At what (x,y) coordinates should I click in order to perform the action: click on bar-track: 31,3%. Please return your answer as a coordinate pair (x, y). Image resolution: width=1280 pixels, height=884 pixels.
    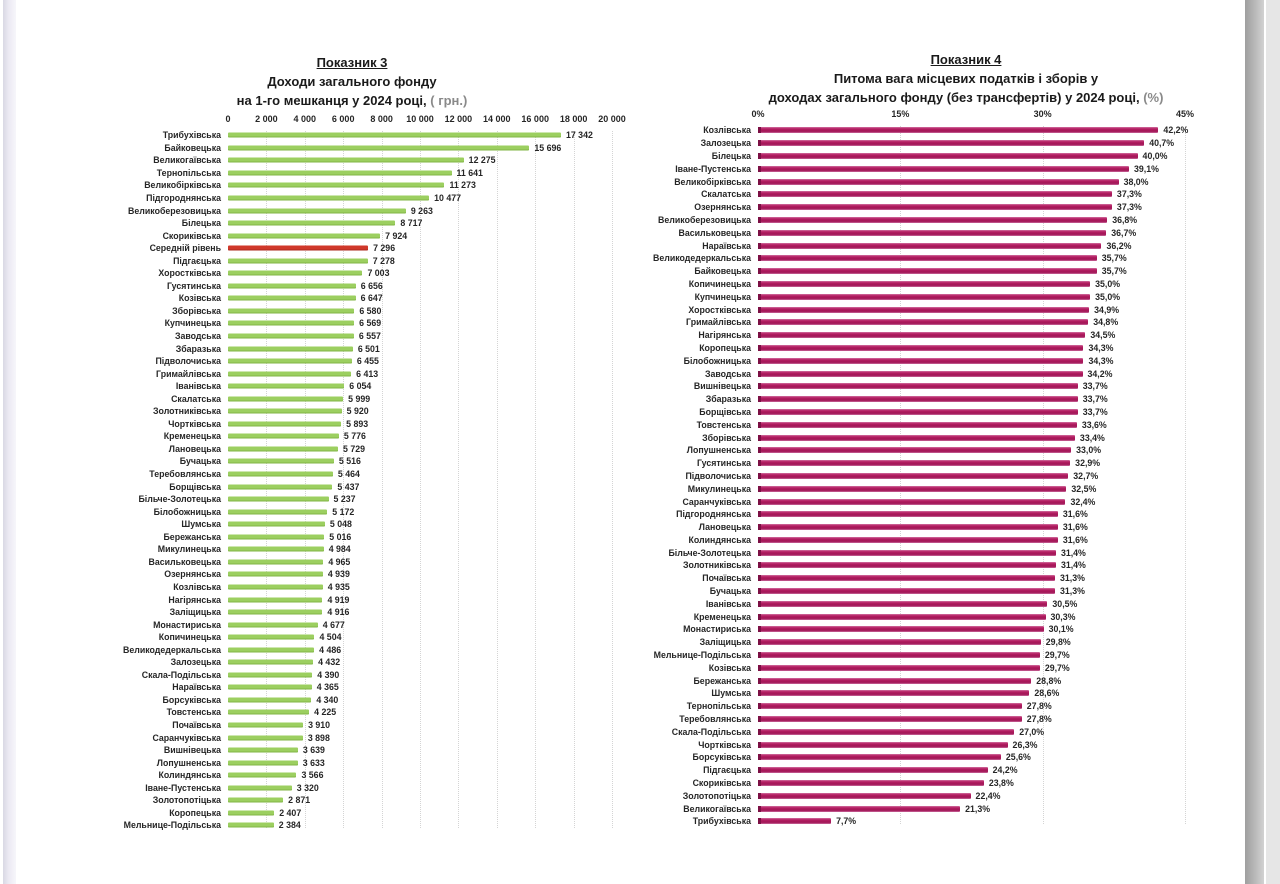
    Looking at the image, I should click on (971, 578).